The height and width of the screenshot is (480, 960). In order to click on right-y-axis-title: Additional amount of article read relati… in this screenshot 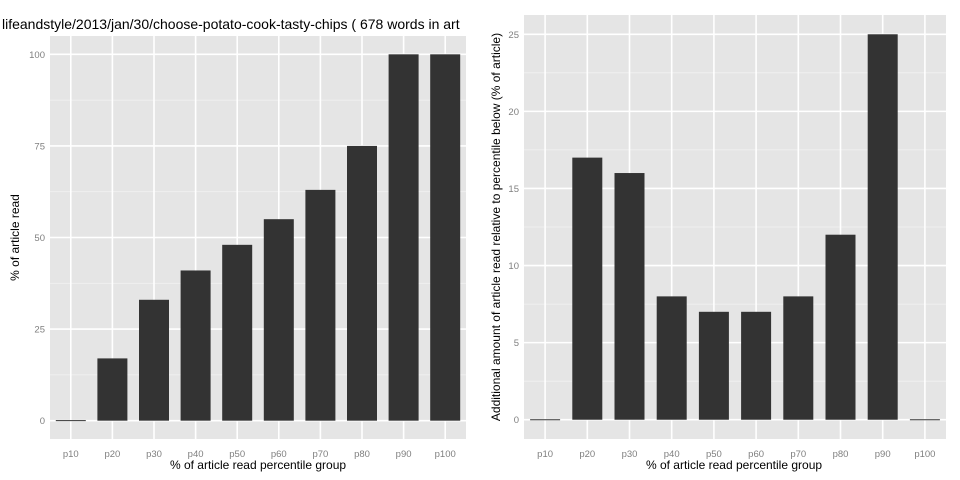, I will do `click(496, 227)`.